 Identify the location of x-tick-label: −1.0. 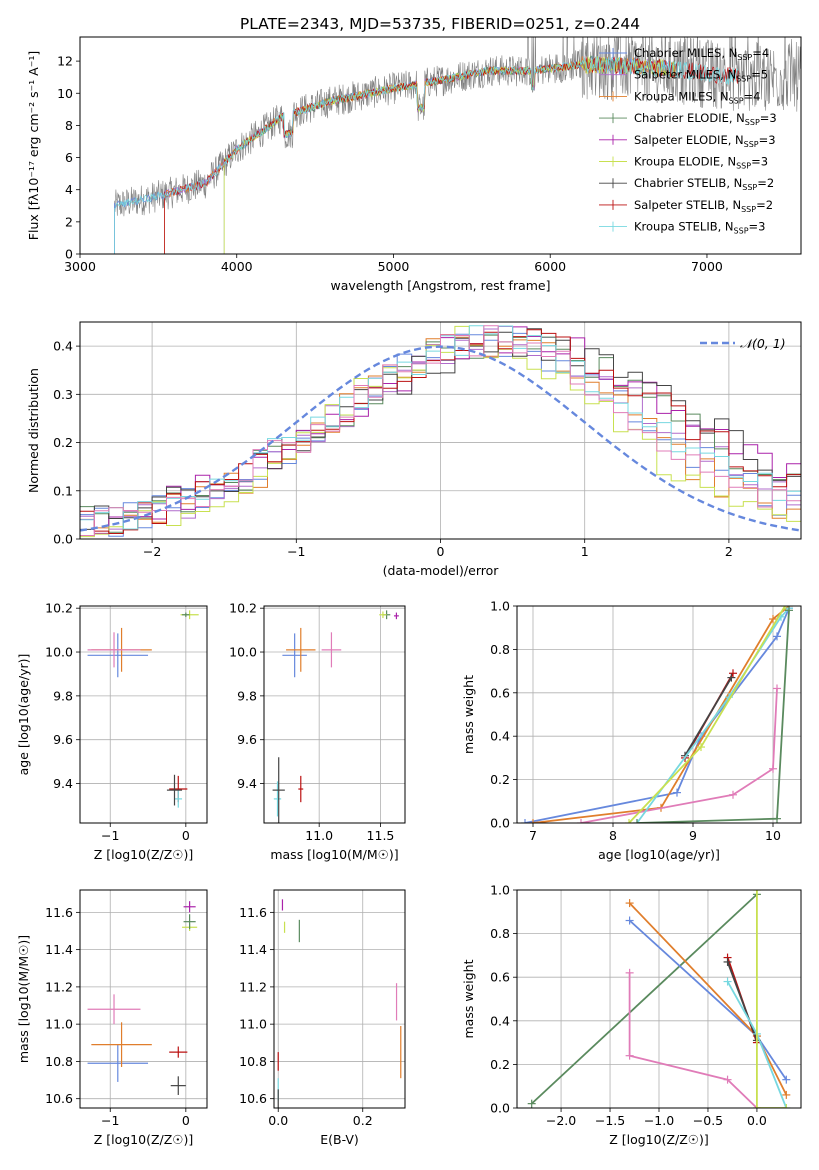
(659, 1120).